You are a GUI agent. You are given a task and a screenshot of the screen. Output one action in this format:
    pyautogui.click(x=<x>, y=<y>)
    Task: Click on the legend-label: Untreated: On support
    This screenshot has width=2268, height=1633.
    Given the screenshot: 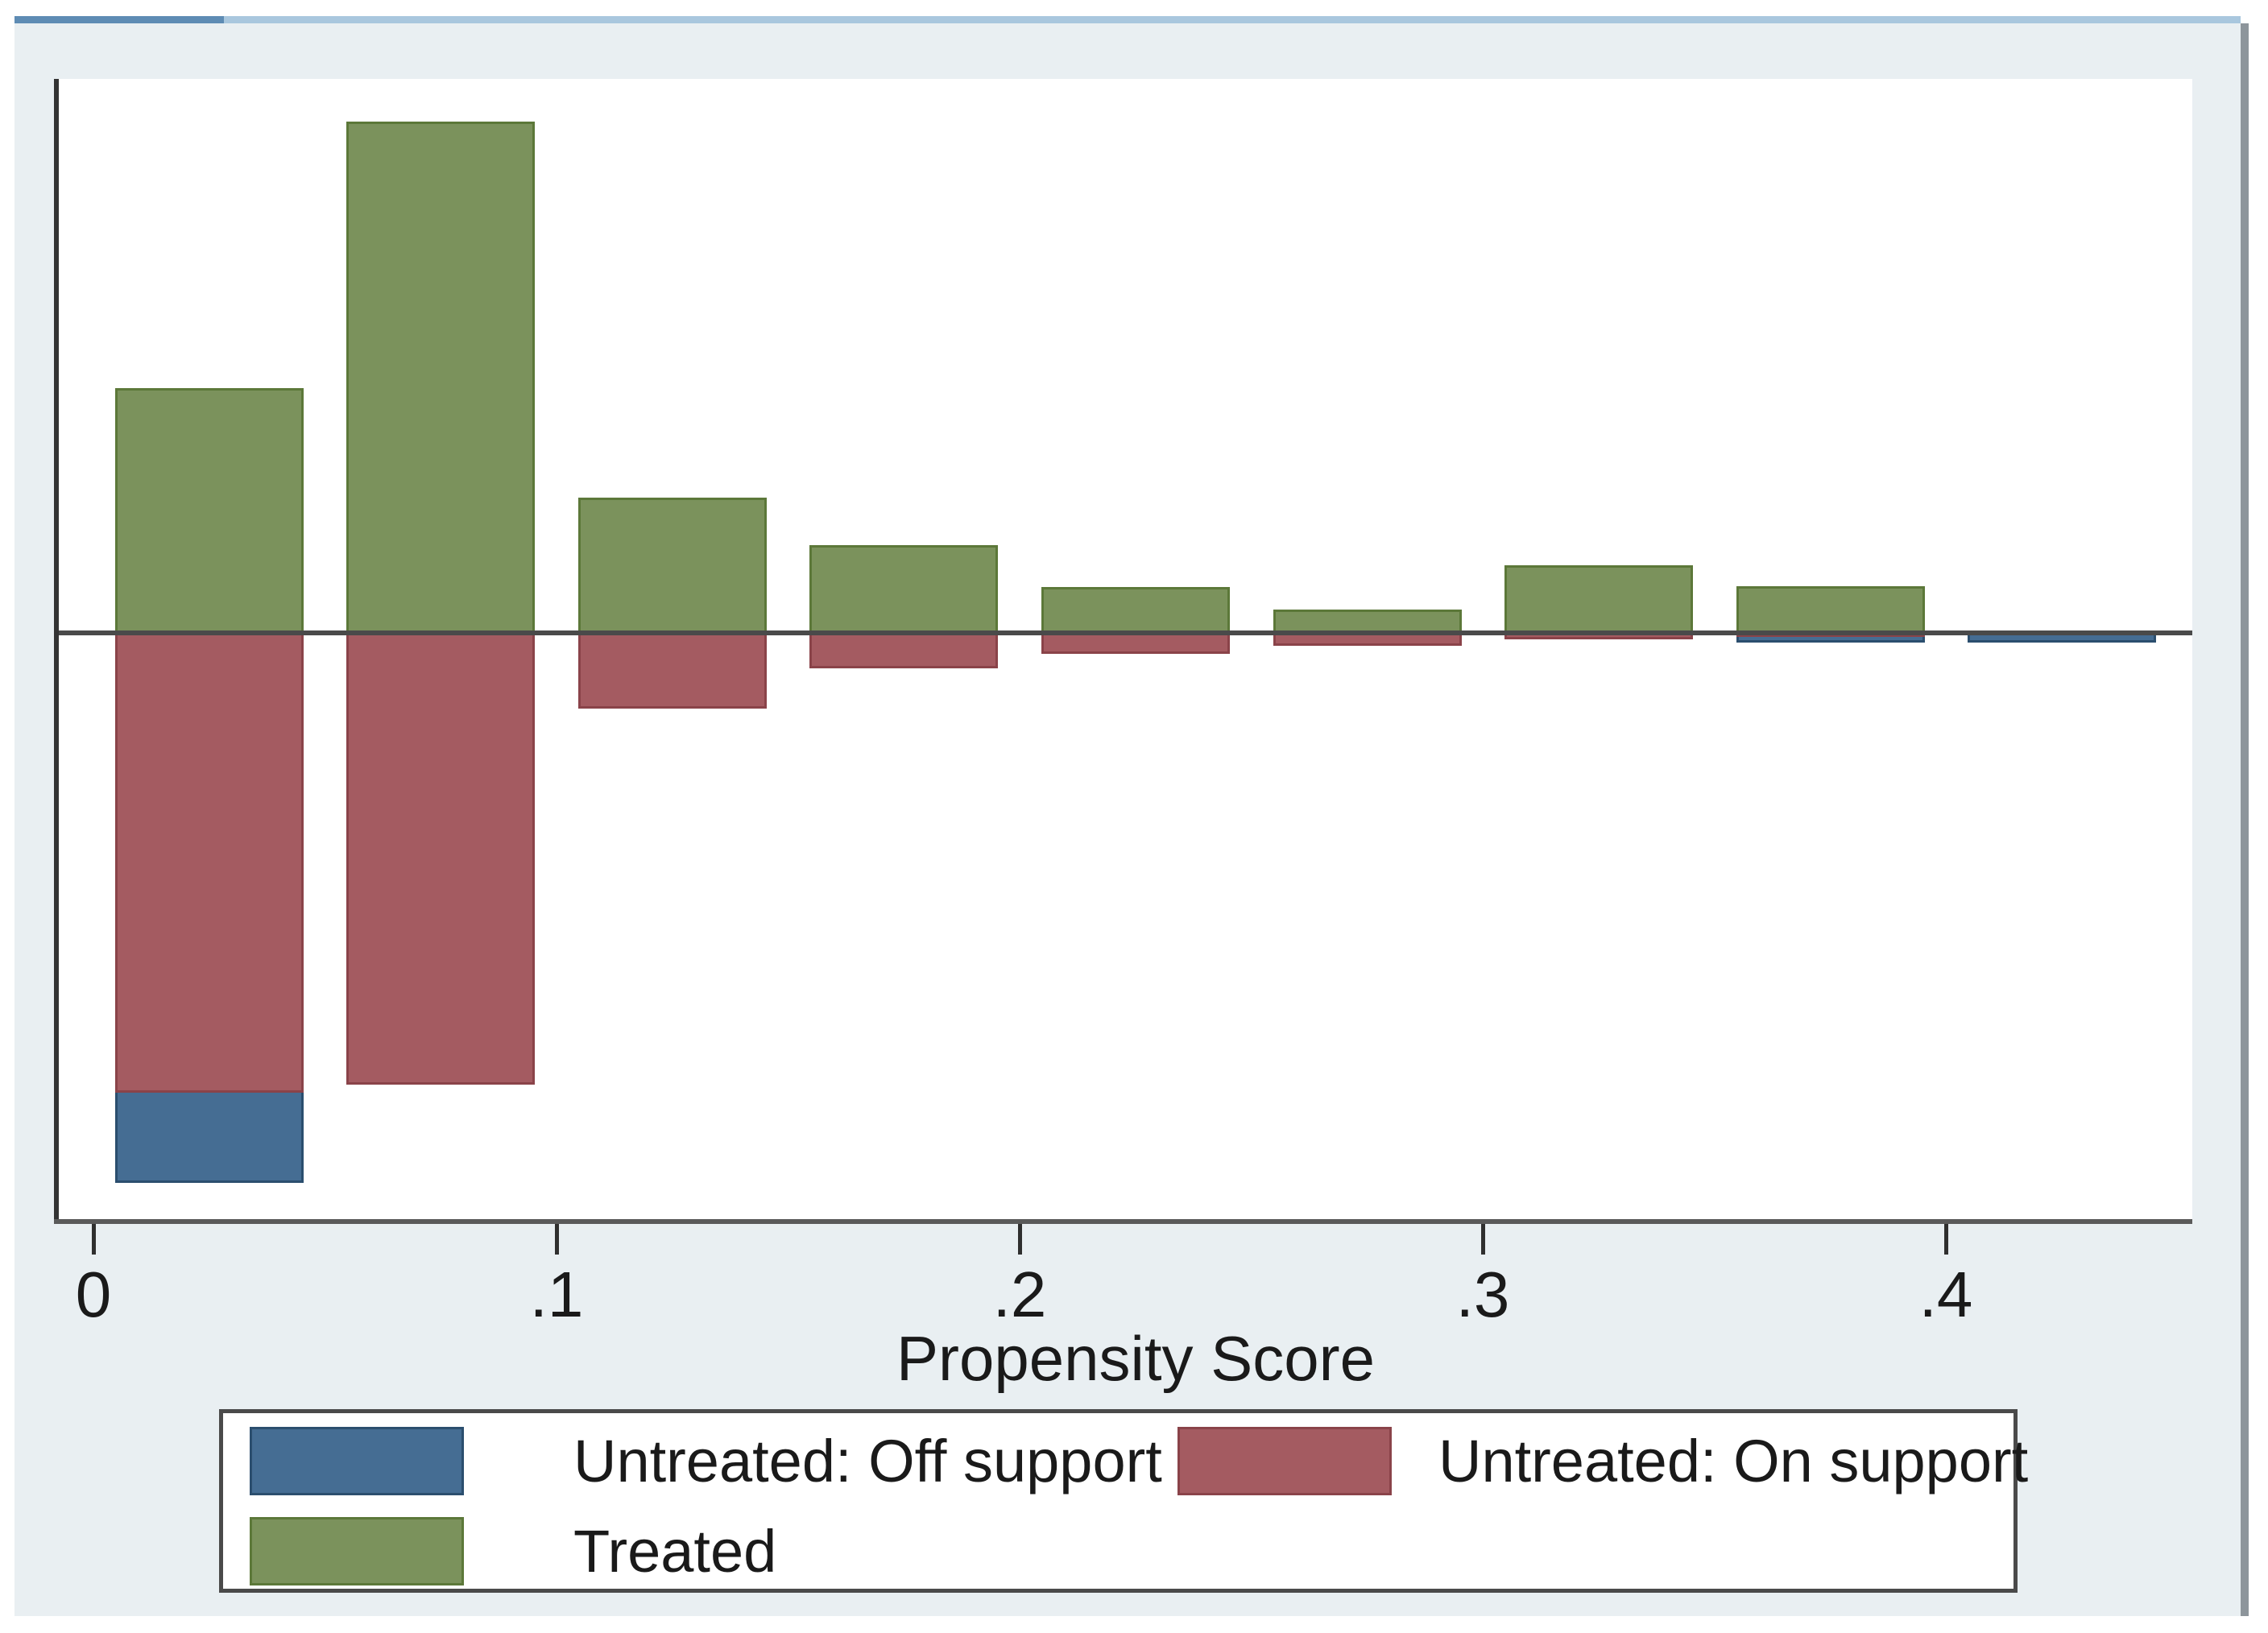 What is the action you would take?
    pyautogui.click(x=1733, y=1461)
    